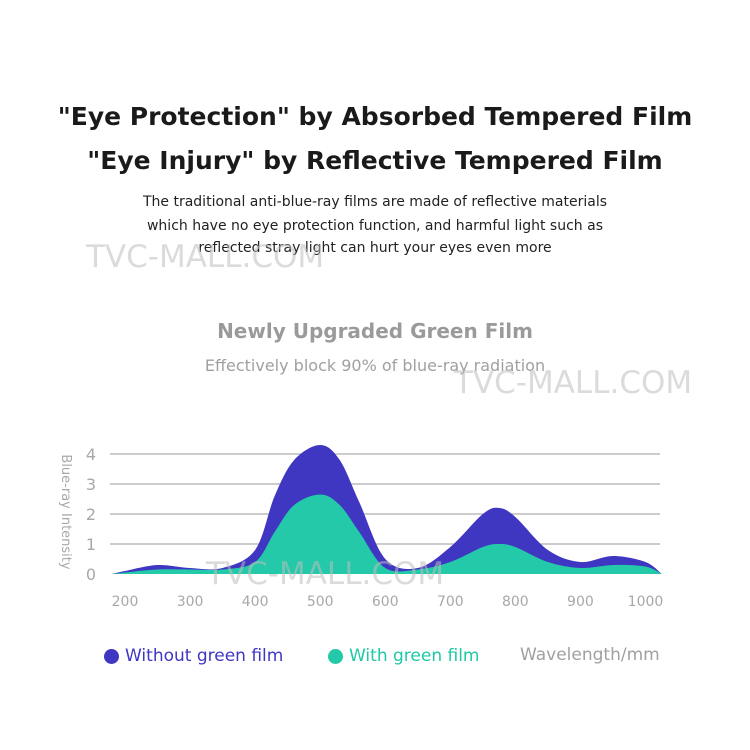  Describe the element at coordinates (320, 602) in the screenshot. I see `x-tick-label-500: 500` at that location.